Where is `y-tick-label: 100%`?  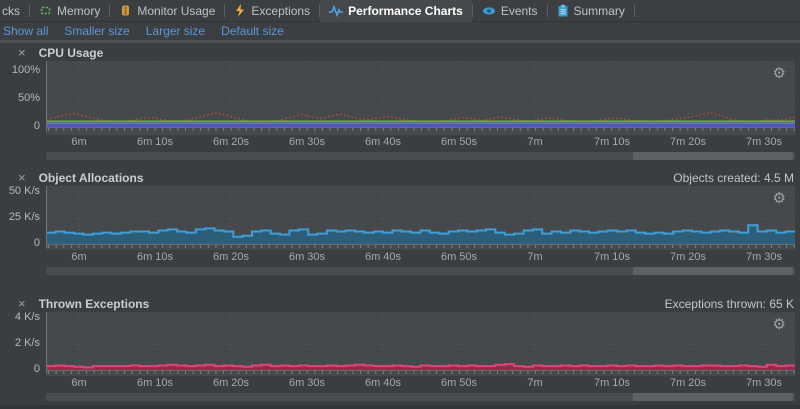 y-tick-label: 100% is located at coordinates (25, 70).